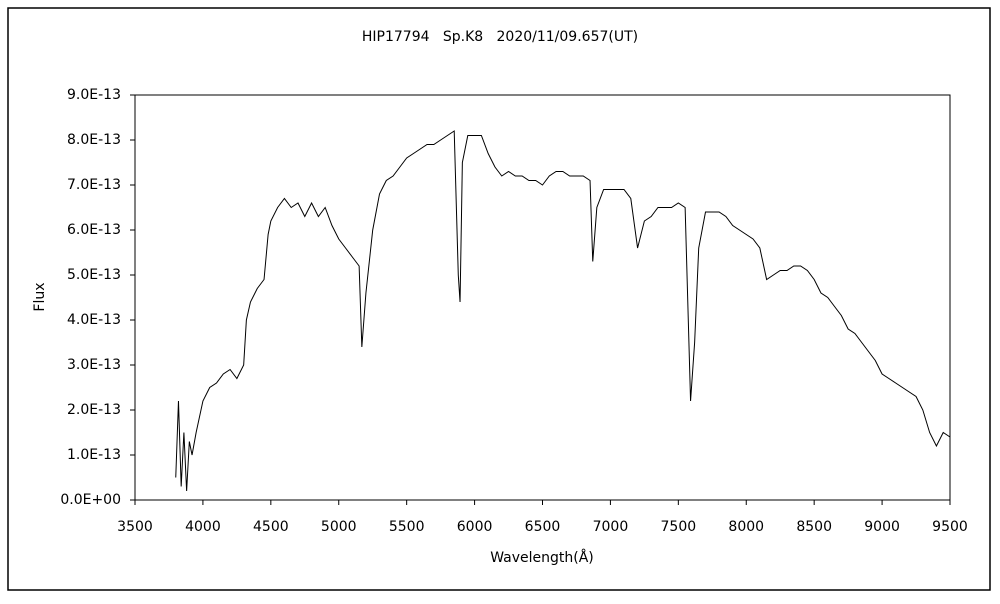 The height and width of the screenshot is (604, 1000). Describe the element at coordinates (94, 230) in the screenshot. I see `y-tick-label: 6.0E-13` at that location.